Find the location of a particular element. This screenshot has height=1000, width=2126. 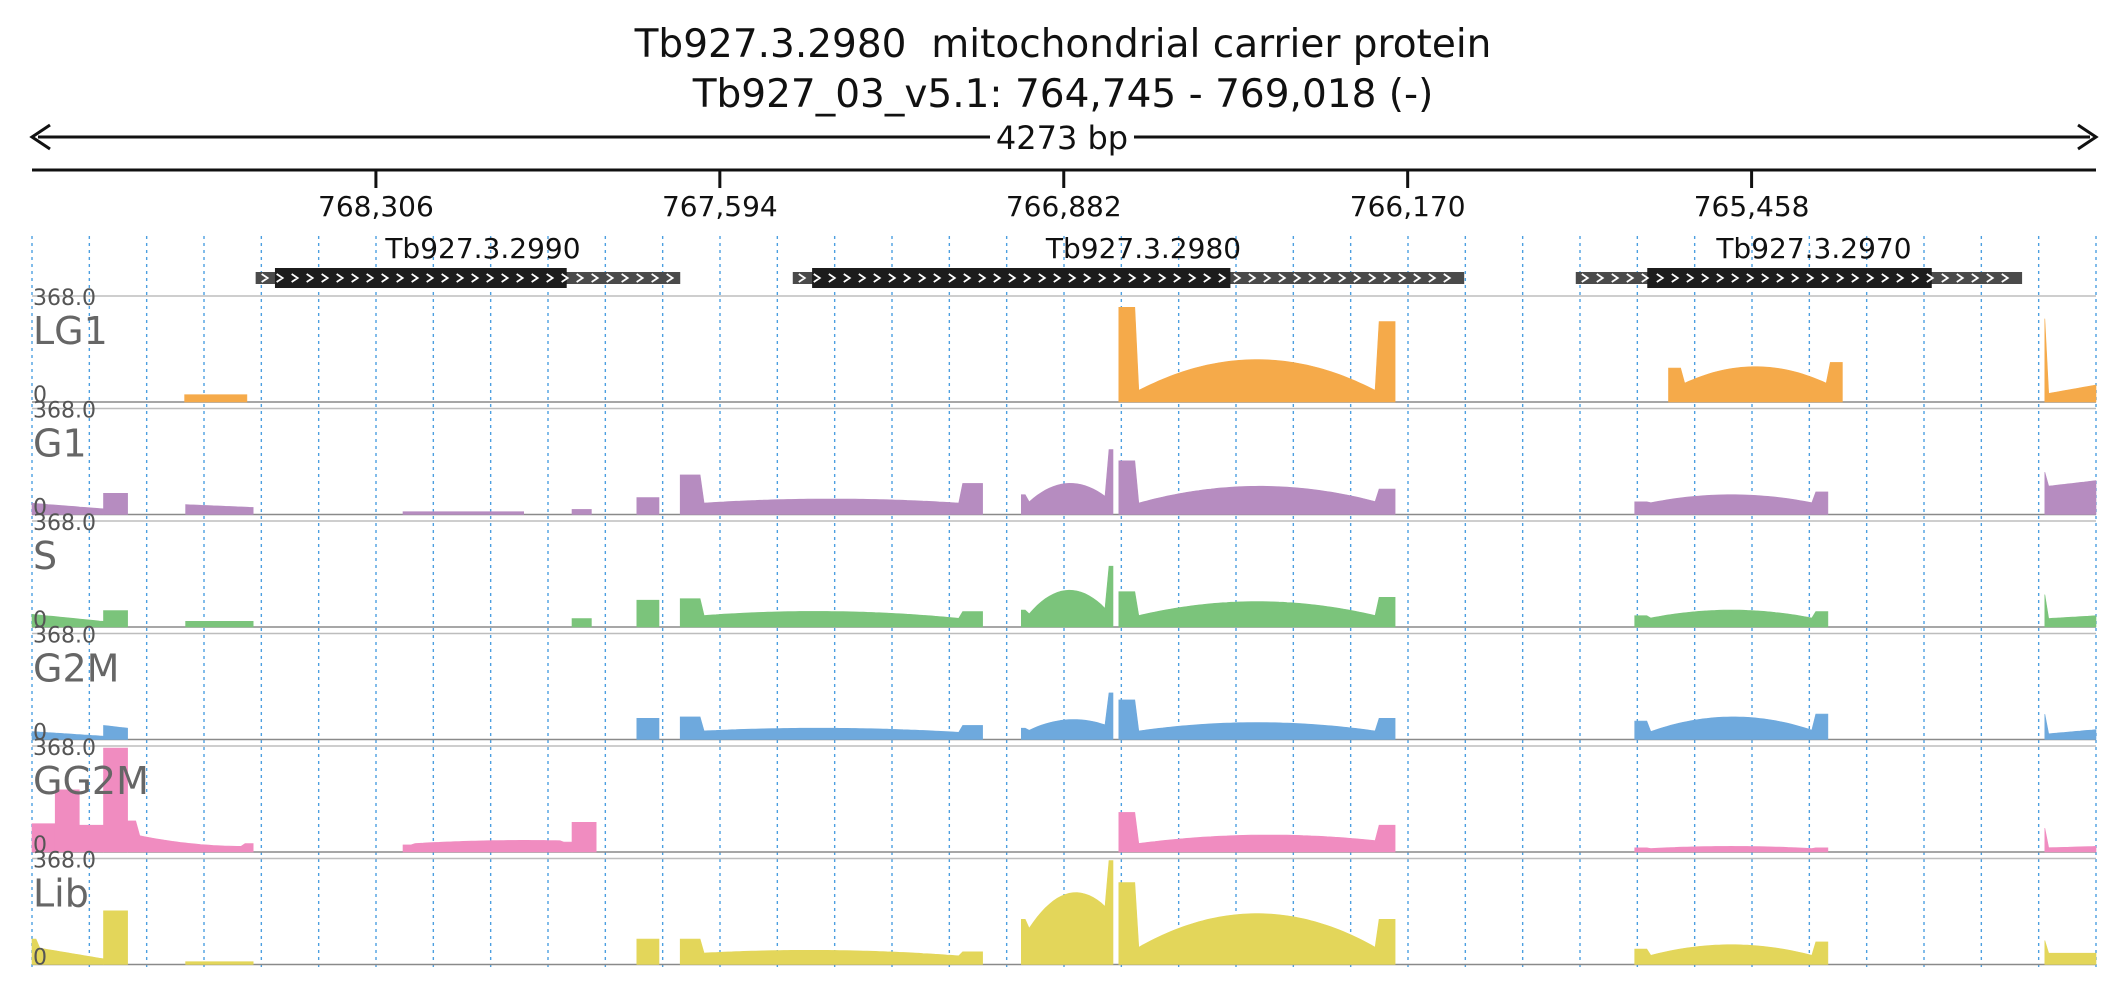

track-g1: 368.0G1 0 is located at coordinates (1064, 460).